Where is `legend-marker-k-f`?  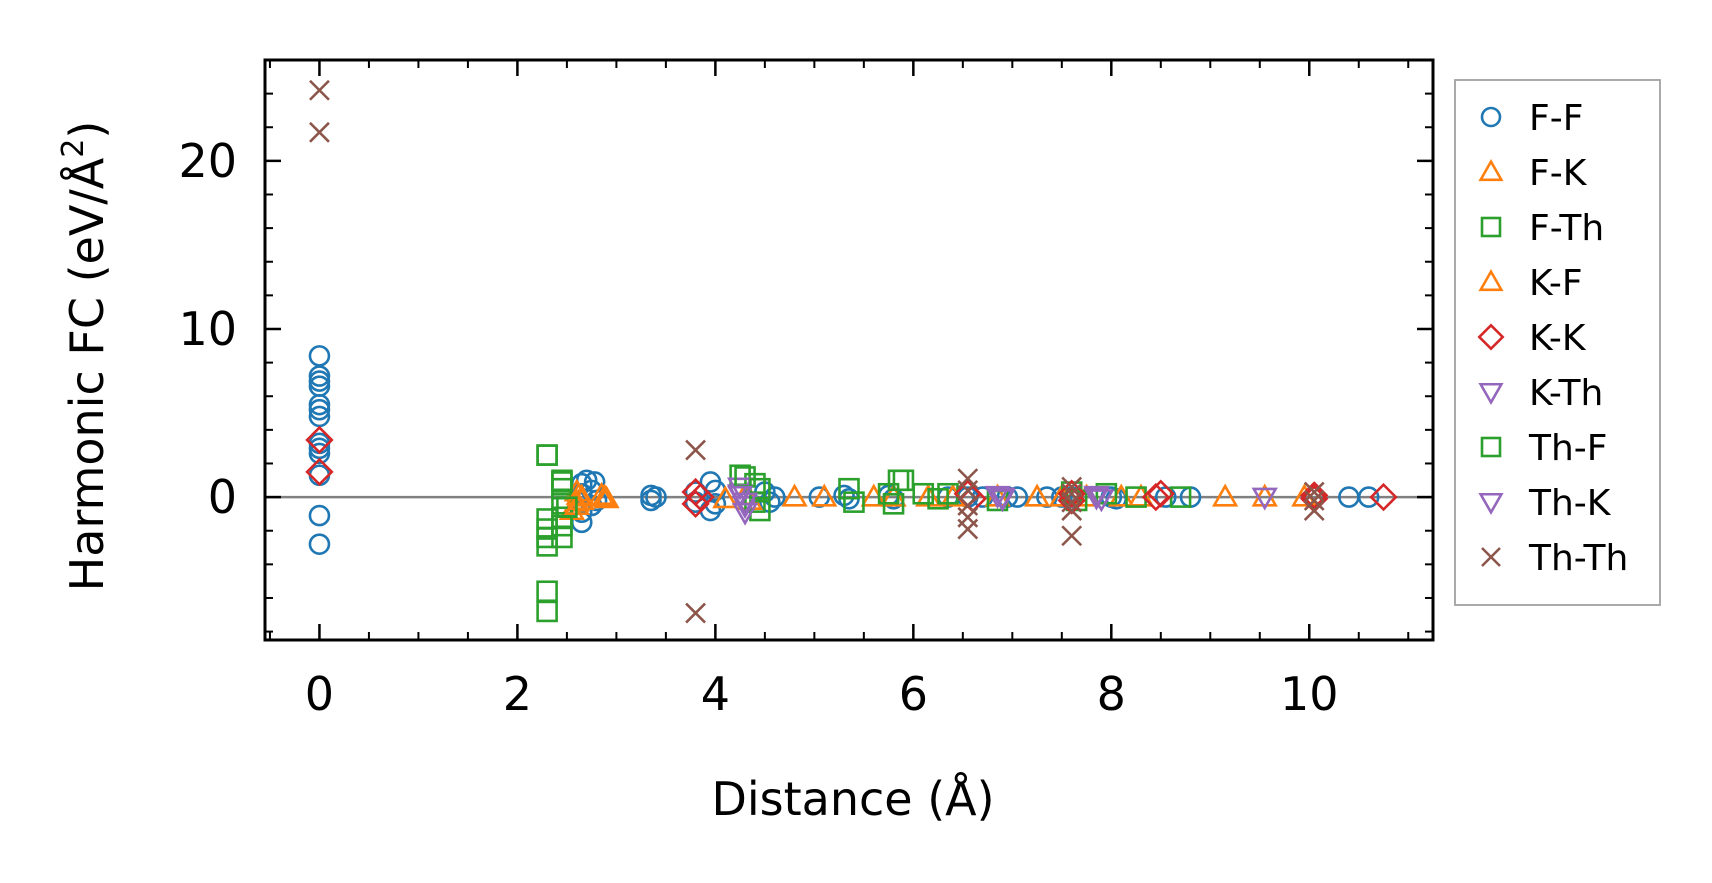 legend-marker-k-f is located at coordinates (1491, 280).